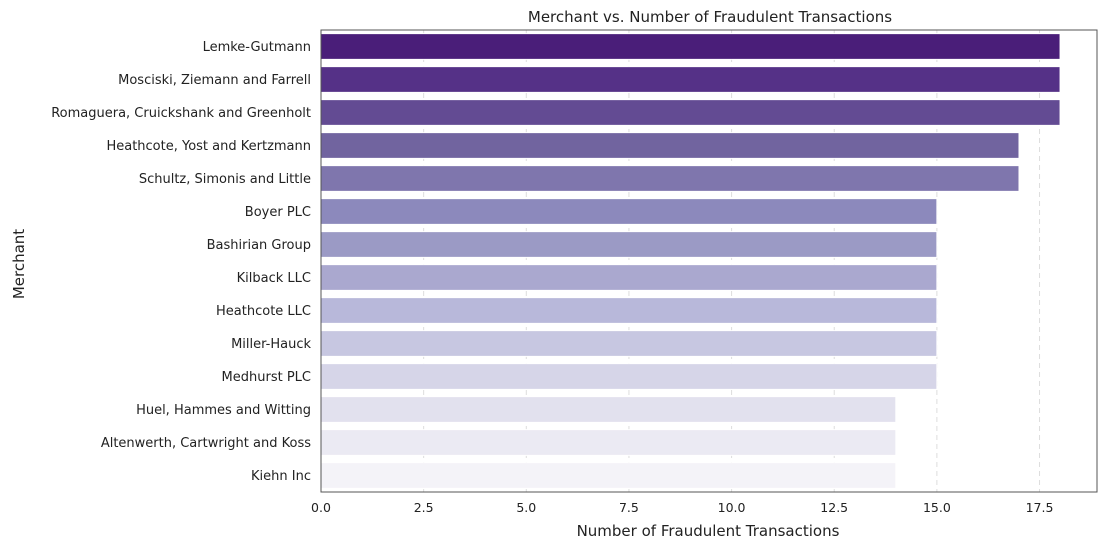 The height and width of the screenshot is (548, 1105). Describe the element at coordinates (214, 80) in the screenshot. I see `y-tick-label: Mosciski, Ziemann and Farrell` at that location.